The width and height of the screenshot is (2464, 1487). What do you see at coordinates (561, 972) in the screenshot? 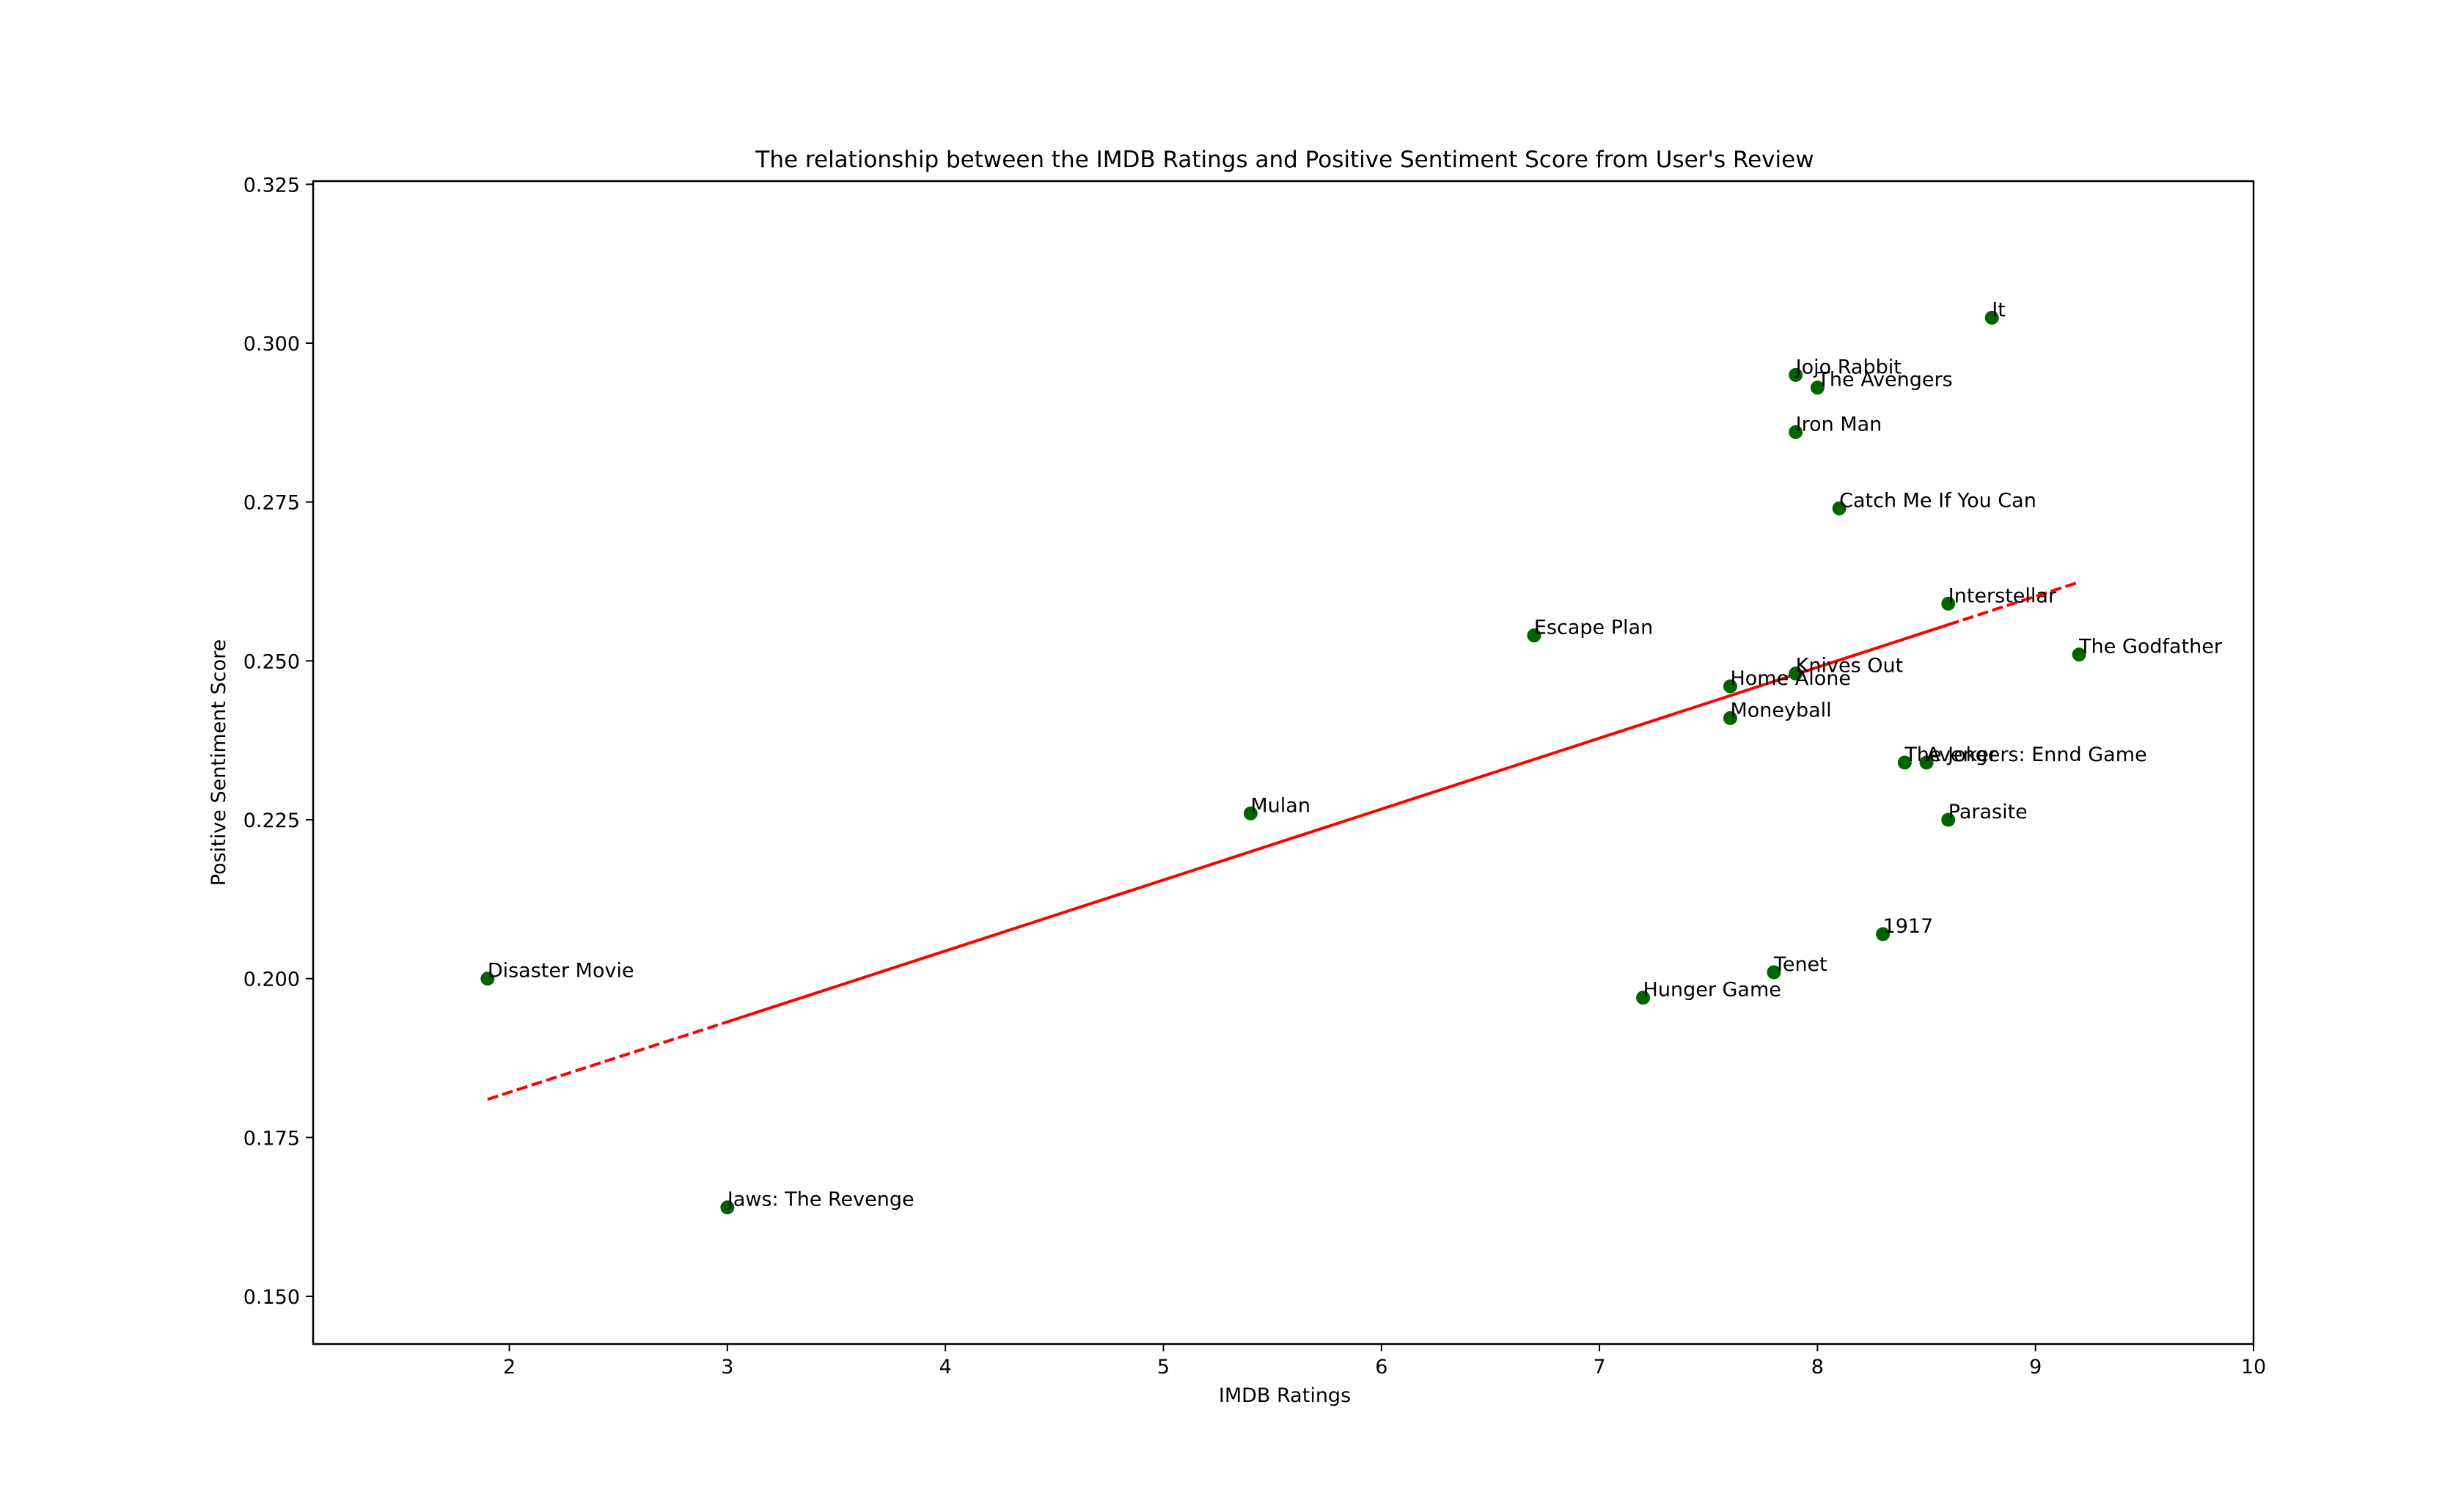
I see `point-label: Disaster Movie` at bounding box center [561, 972].